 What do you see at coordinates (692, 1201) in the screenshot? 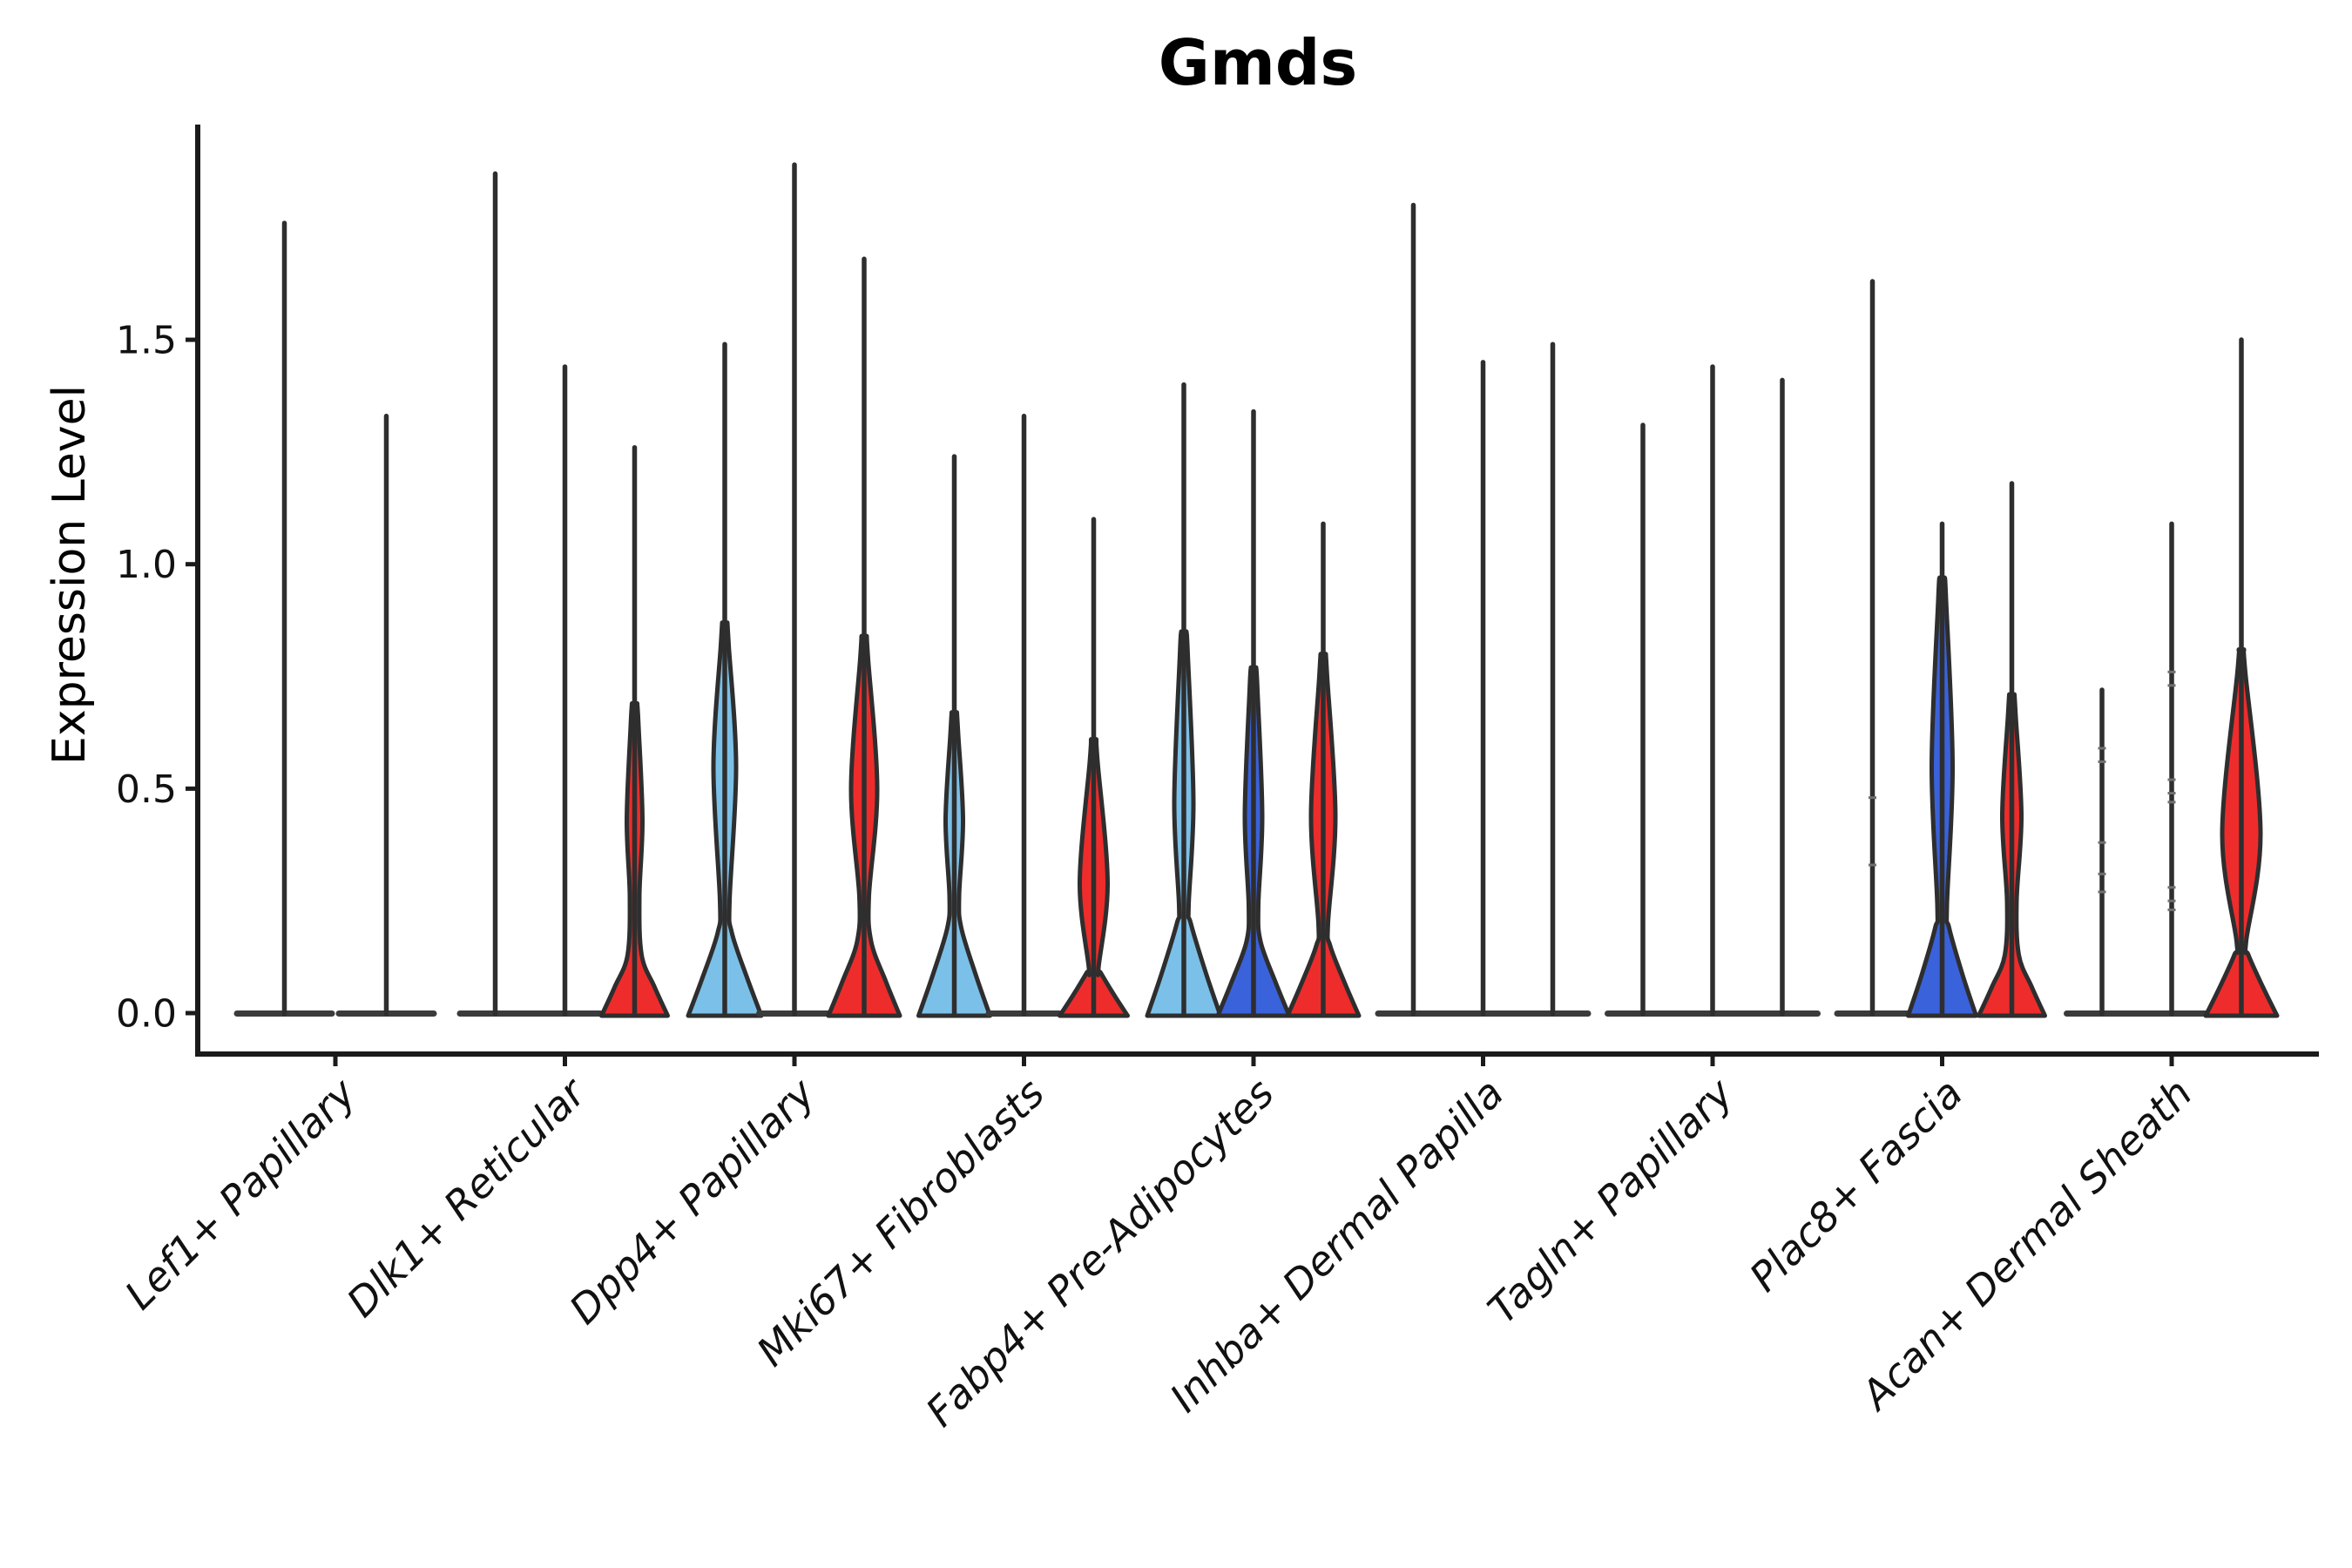
I see `x-tick-label: Dpp4+ Papillary` at bounding box center [692, 1201].